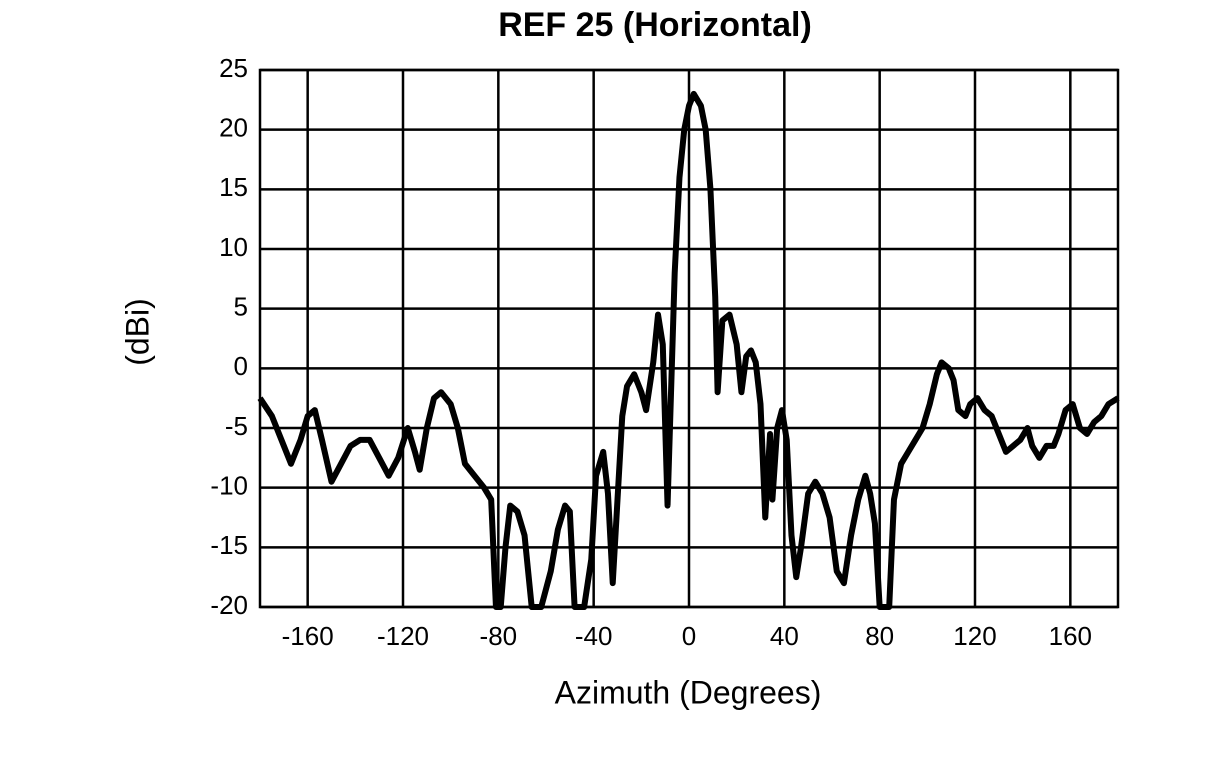 The image size is (1208, 778). I want to click on y-tick-label: 0, so click(241, 366).